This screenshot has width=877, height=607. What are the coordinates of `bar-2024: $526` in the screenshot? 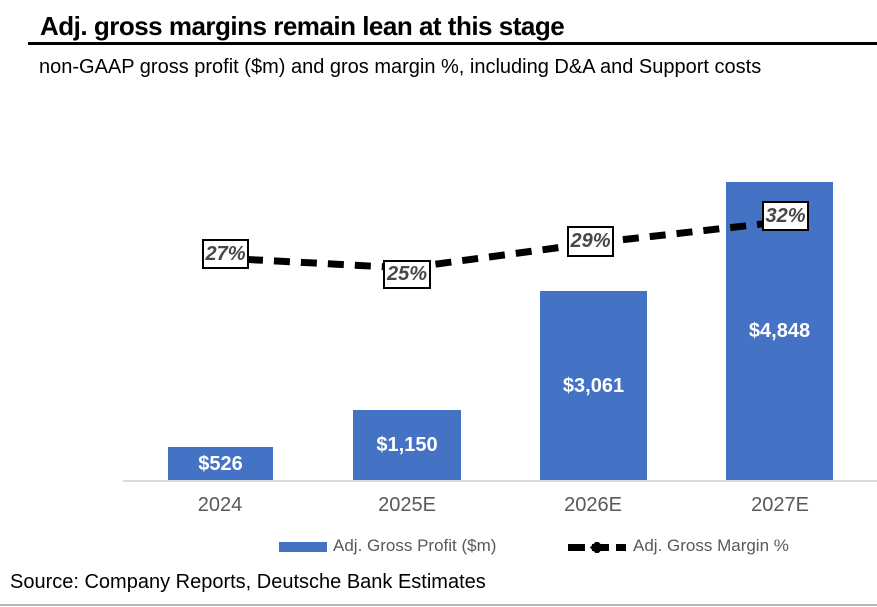 It's located at (220, 464).